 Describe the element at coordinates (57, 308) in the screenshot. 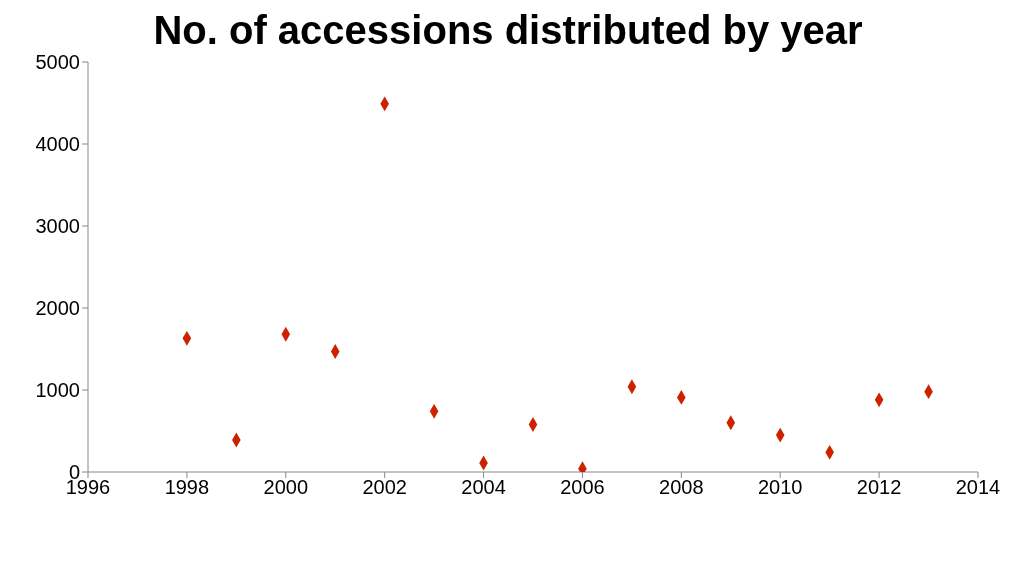

I see `y-tick-label: 2000` at that location.